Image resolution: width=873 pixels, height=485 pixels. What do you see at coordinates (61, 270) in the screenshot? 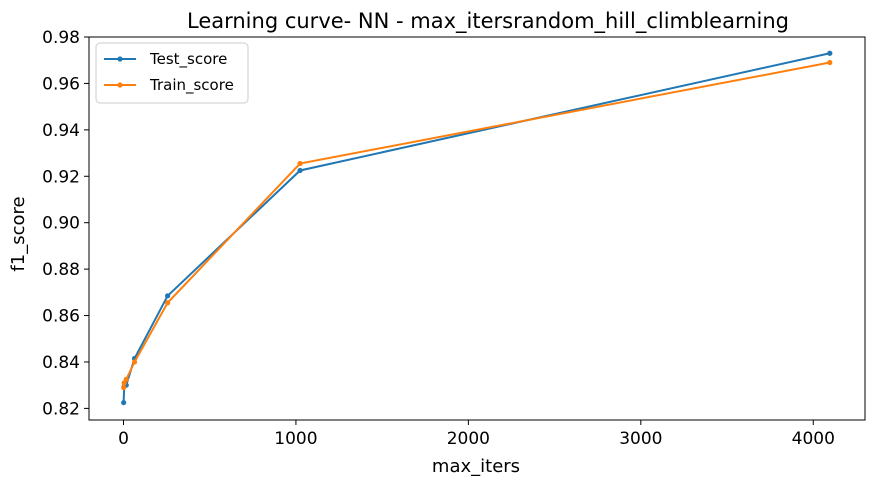
I see `y-tick-label: 0.88` at bounding box center [61, 270].